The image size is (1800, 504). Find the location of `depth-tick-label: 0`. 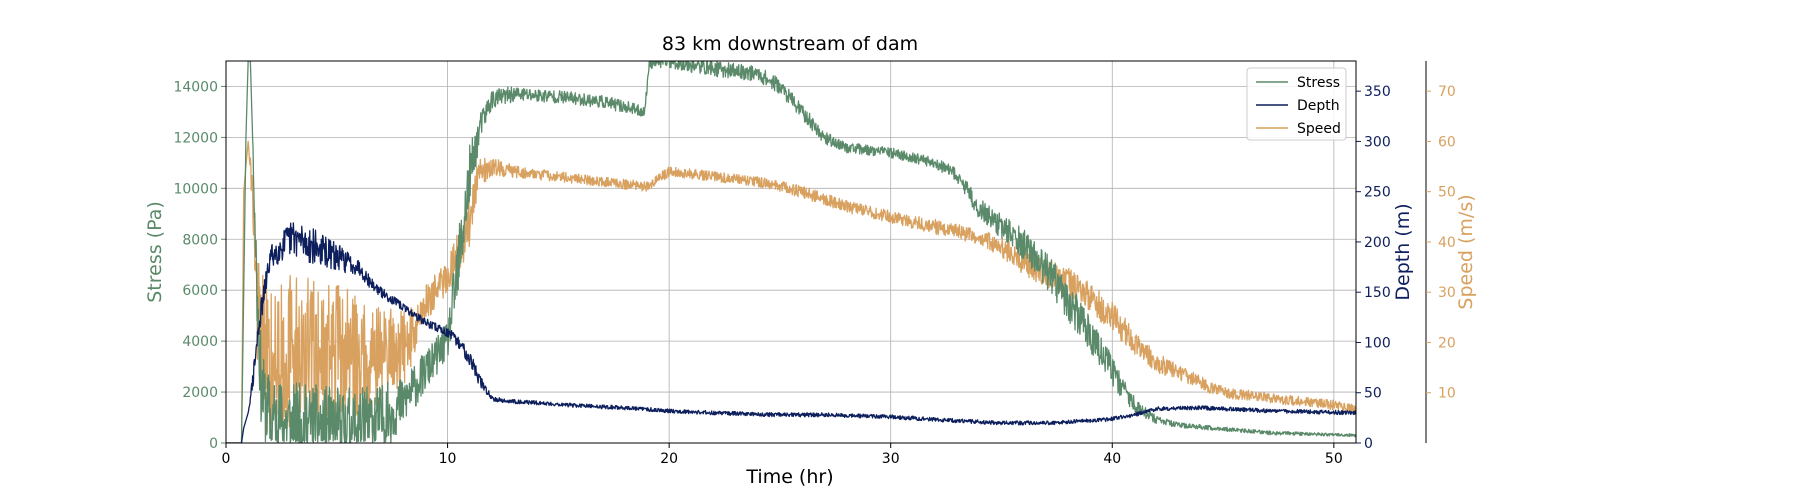

depth-tick-label: 0 is located at coordinates (1368, 444).